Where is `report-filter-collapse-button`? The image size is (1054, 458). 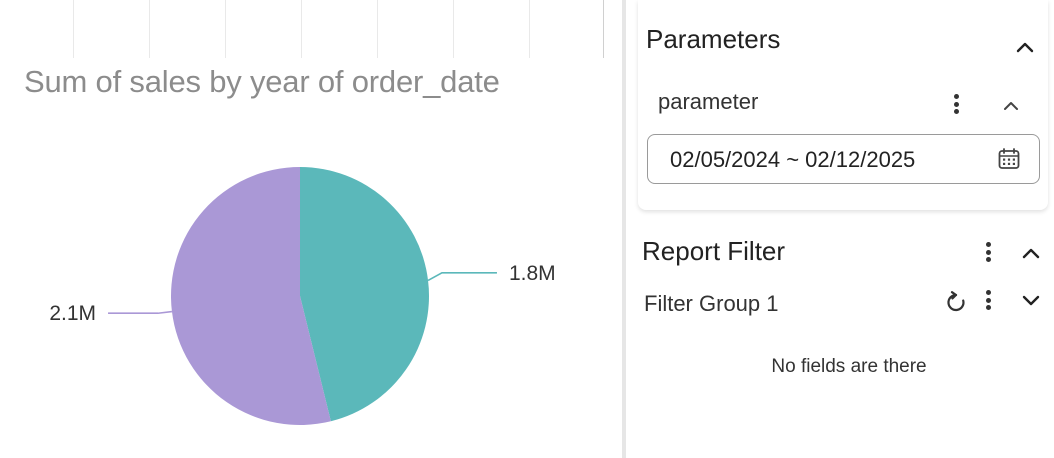 report-filter-collapse-button is located at coordinates (1031, 253).